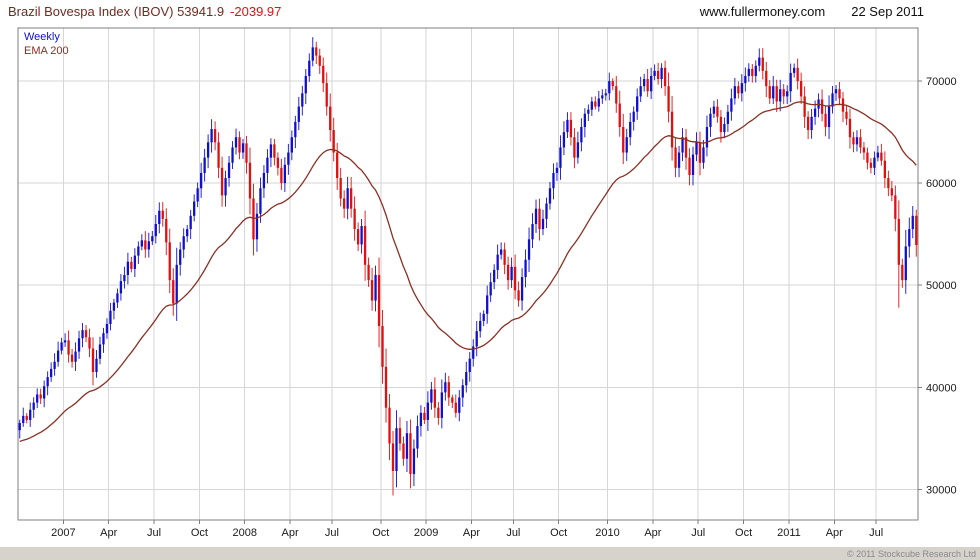 This screenshot has height=560, width=980. I want to click on chart-date: 22 Sep 2011, so click(887, 11).